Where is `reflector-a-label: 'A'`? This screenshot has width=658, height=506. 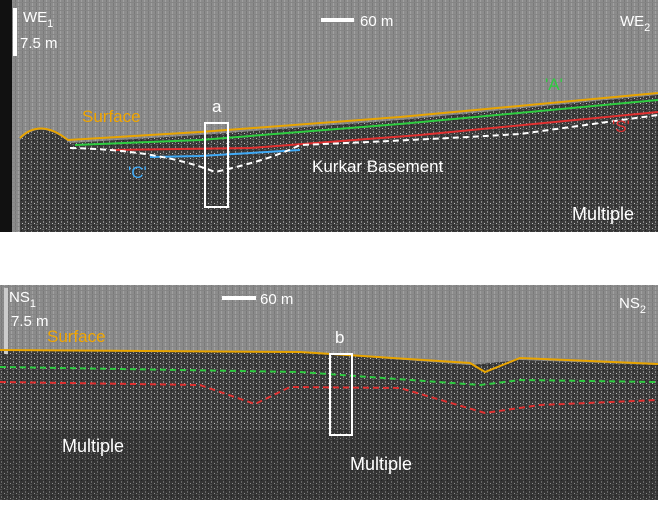 reflector-a-label: 'A' is located at coordinates (554, 84).